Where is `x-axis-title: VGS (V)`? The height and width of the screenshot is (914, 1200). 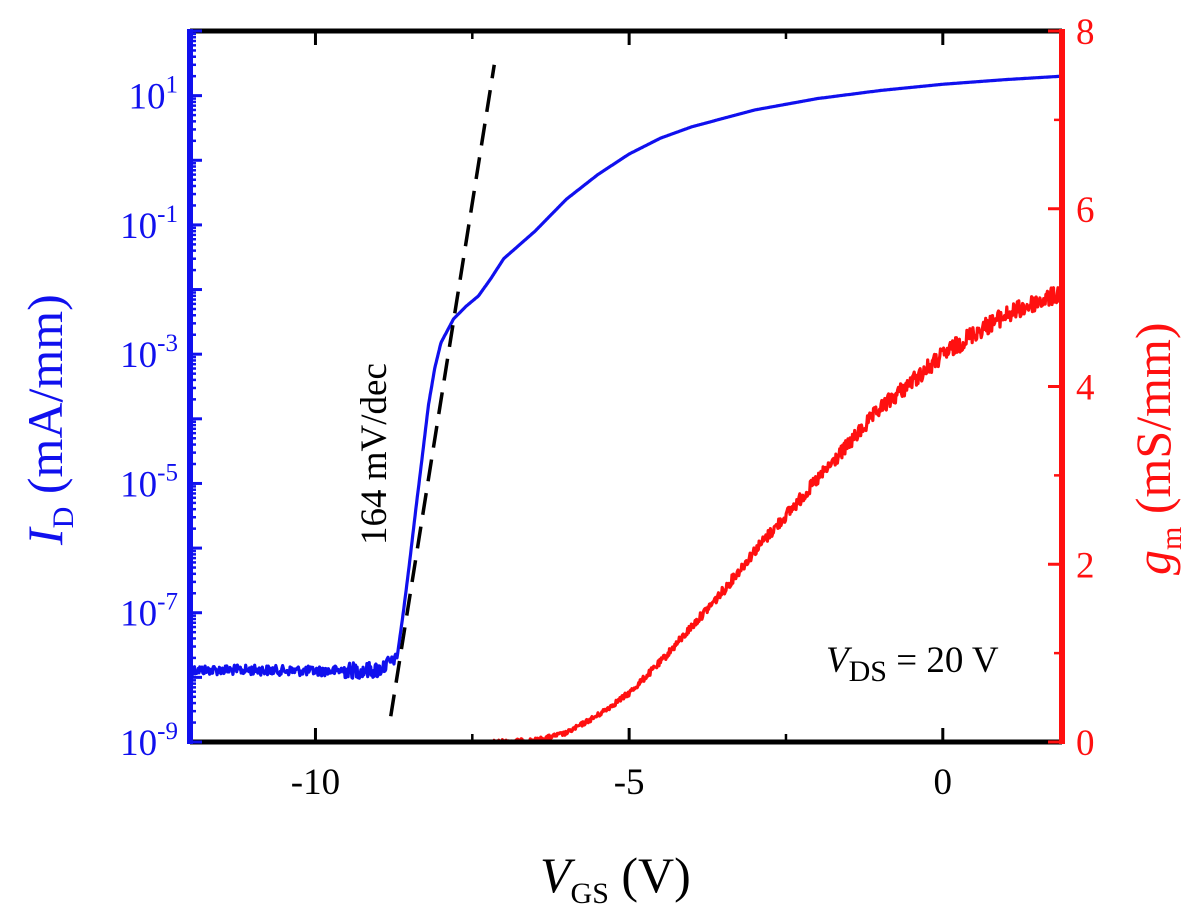
x-axis-title: VGS (V) is located at coordinates (615, 878).